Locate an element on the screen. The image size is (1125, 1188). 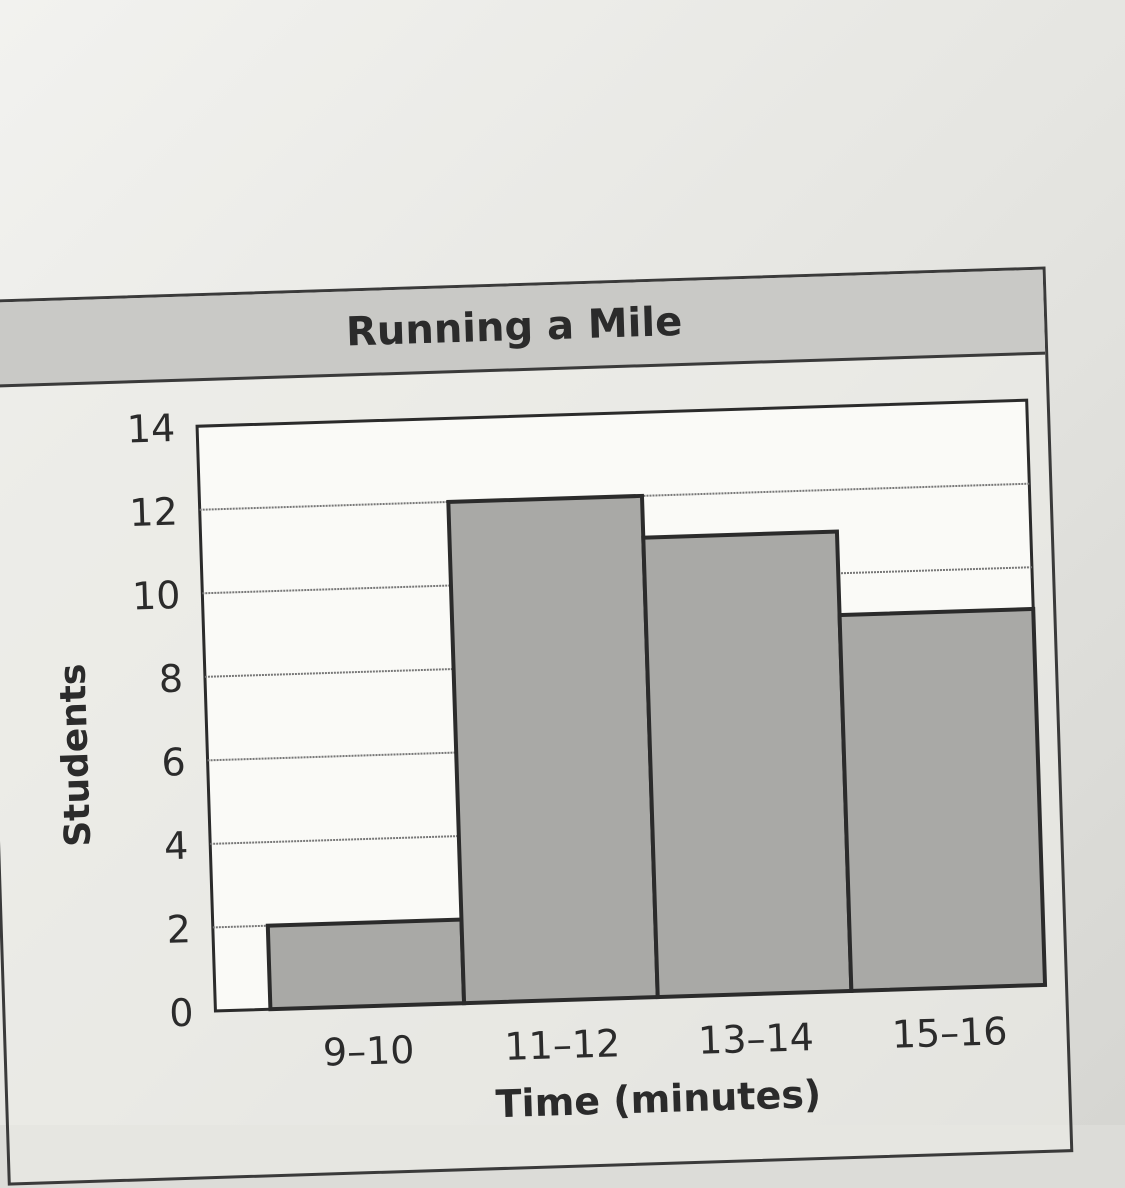
bar-13–14 is located at coordinates (747, 764).